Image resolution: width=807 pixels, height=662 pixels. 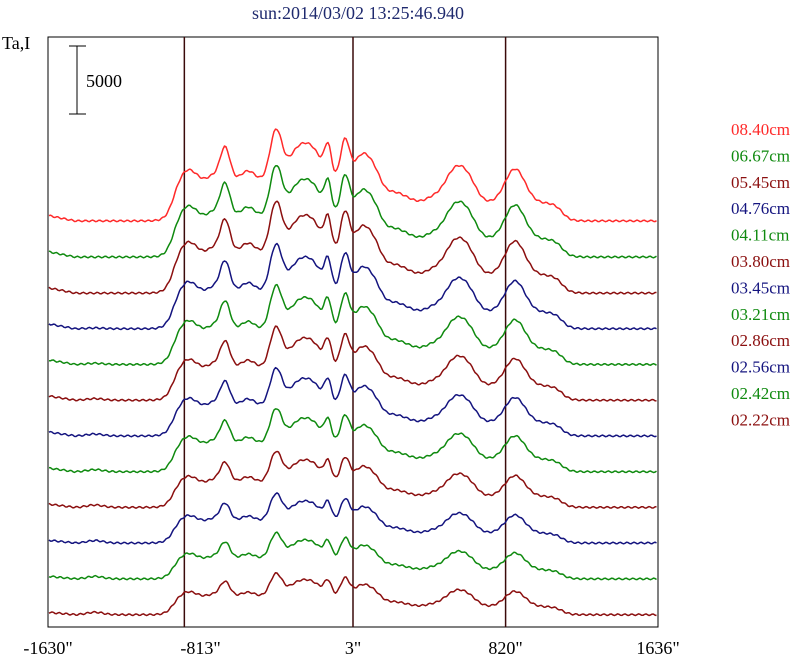 I want to click on x-tick-labels: -1630" -813" 3" 820" 1636", so click(x=351, y=648).